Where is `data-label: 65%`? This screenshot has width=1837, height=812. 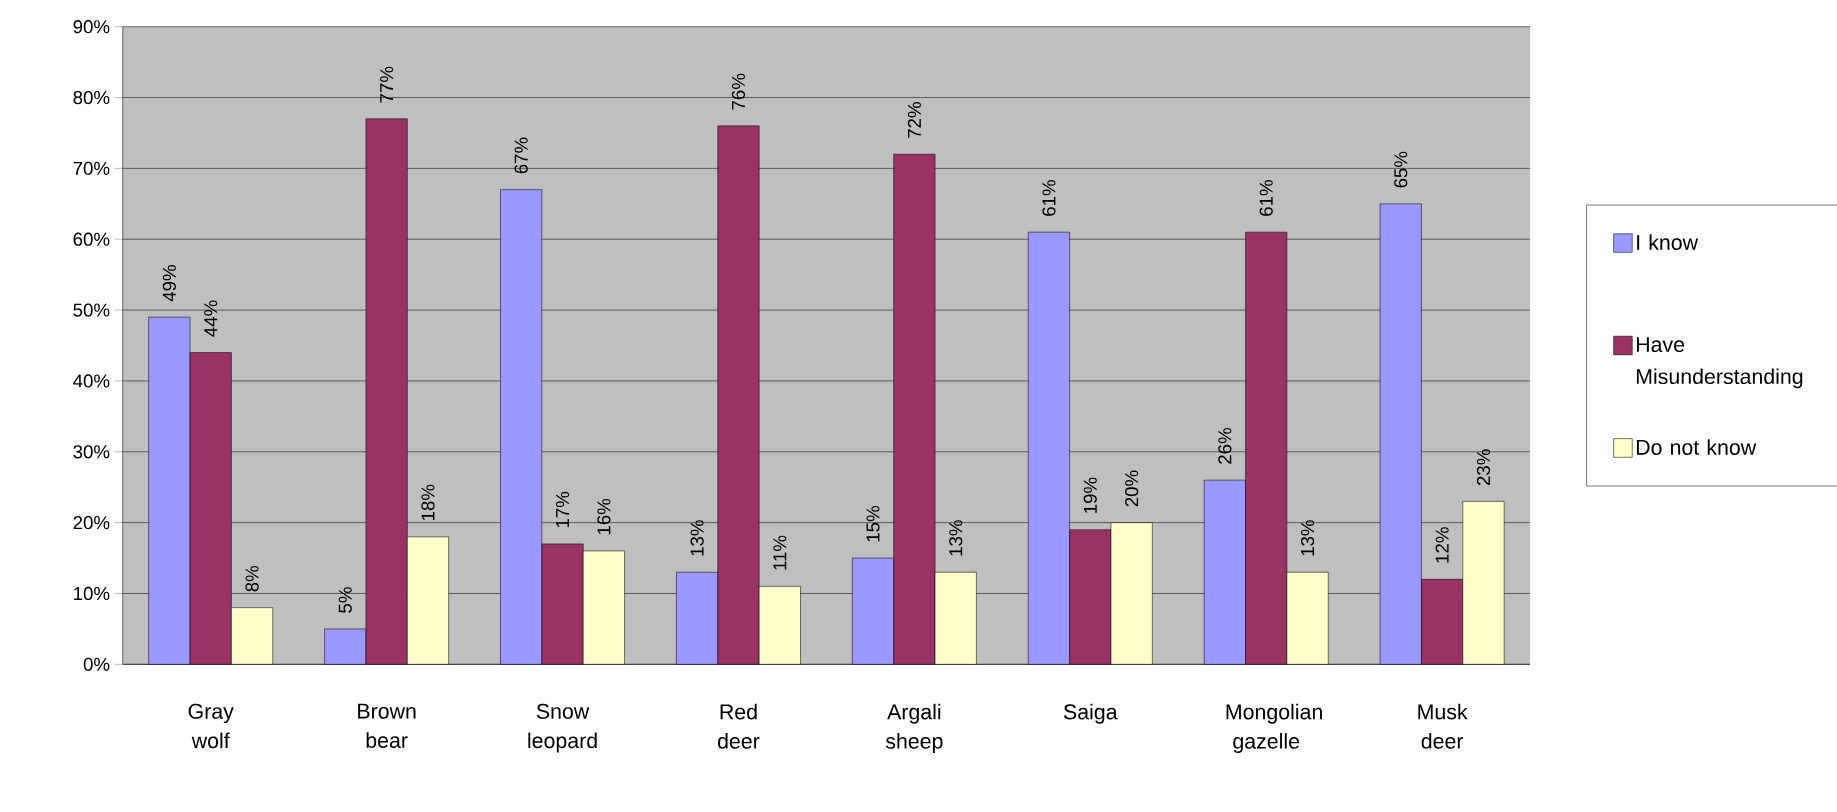 data-label: 65% is located at coordinates (1401, 169).